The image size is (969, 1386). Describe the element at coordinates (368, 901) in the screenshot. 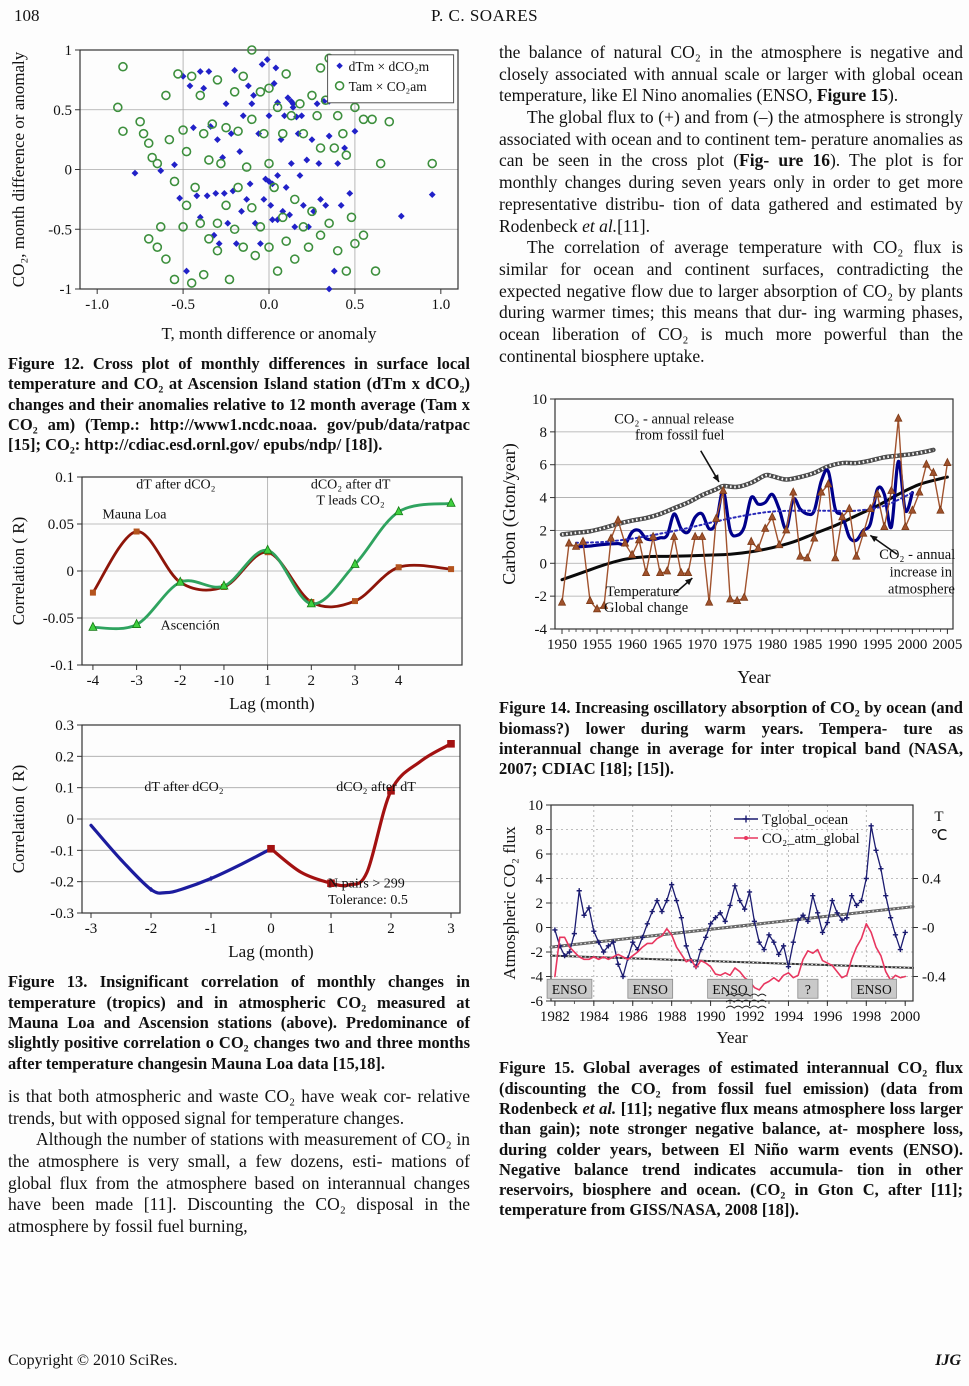

I see `svg-text: Tolerance: 0.5` at that location.